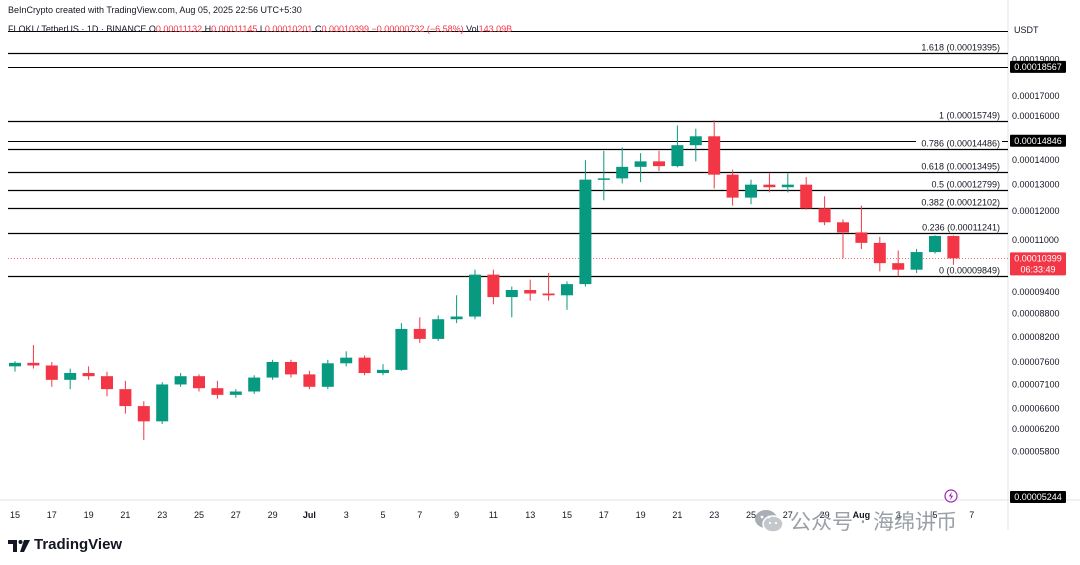  I want to click on fib-level-label: 0.236 (0.00011241), so click(961, 228).